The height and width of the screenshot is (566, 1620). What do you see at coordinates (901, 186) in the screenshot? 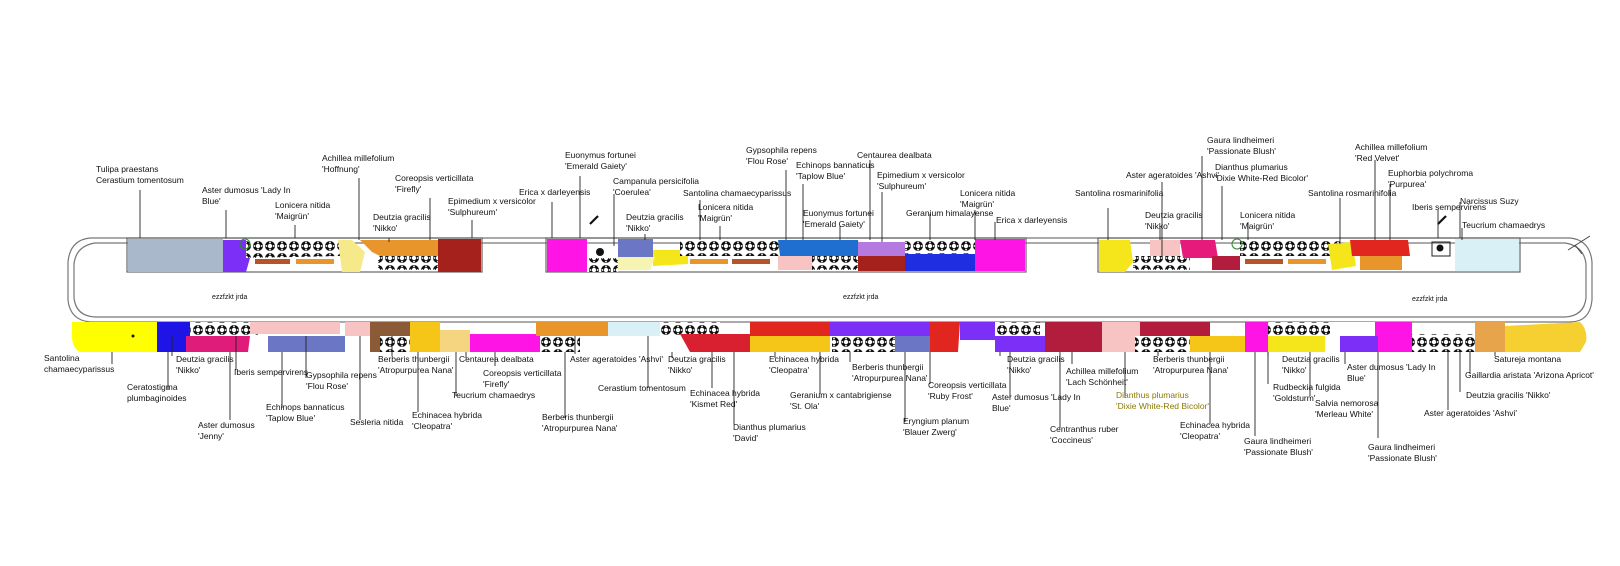
I see `plant-label-line: 'Sulphureum'` at bounding box center [901, 186].